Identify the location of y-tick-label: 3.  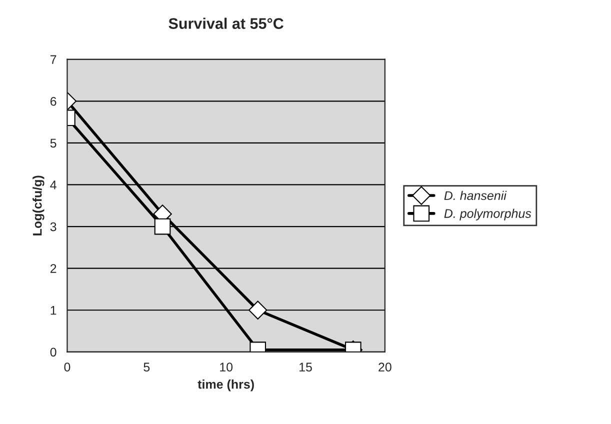
(53, 227).